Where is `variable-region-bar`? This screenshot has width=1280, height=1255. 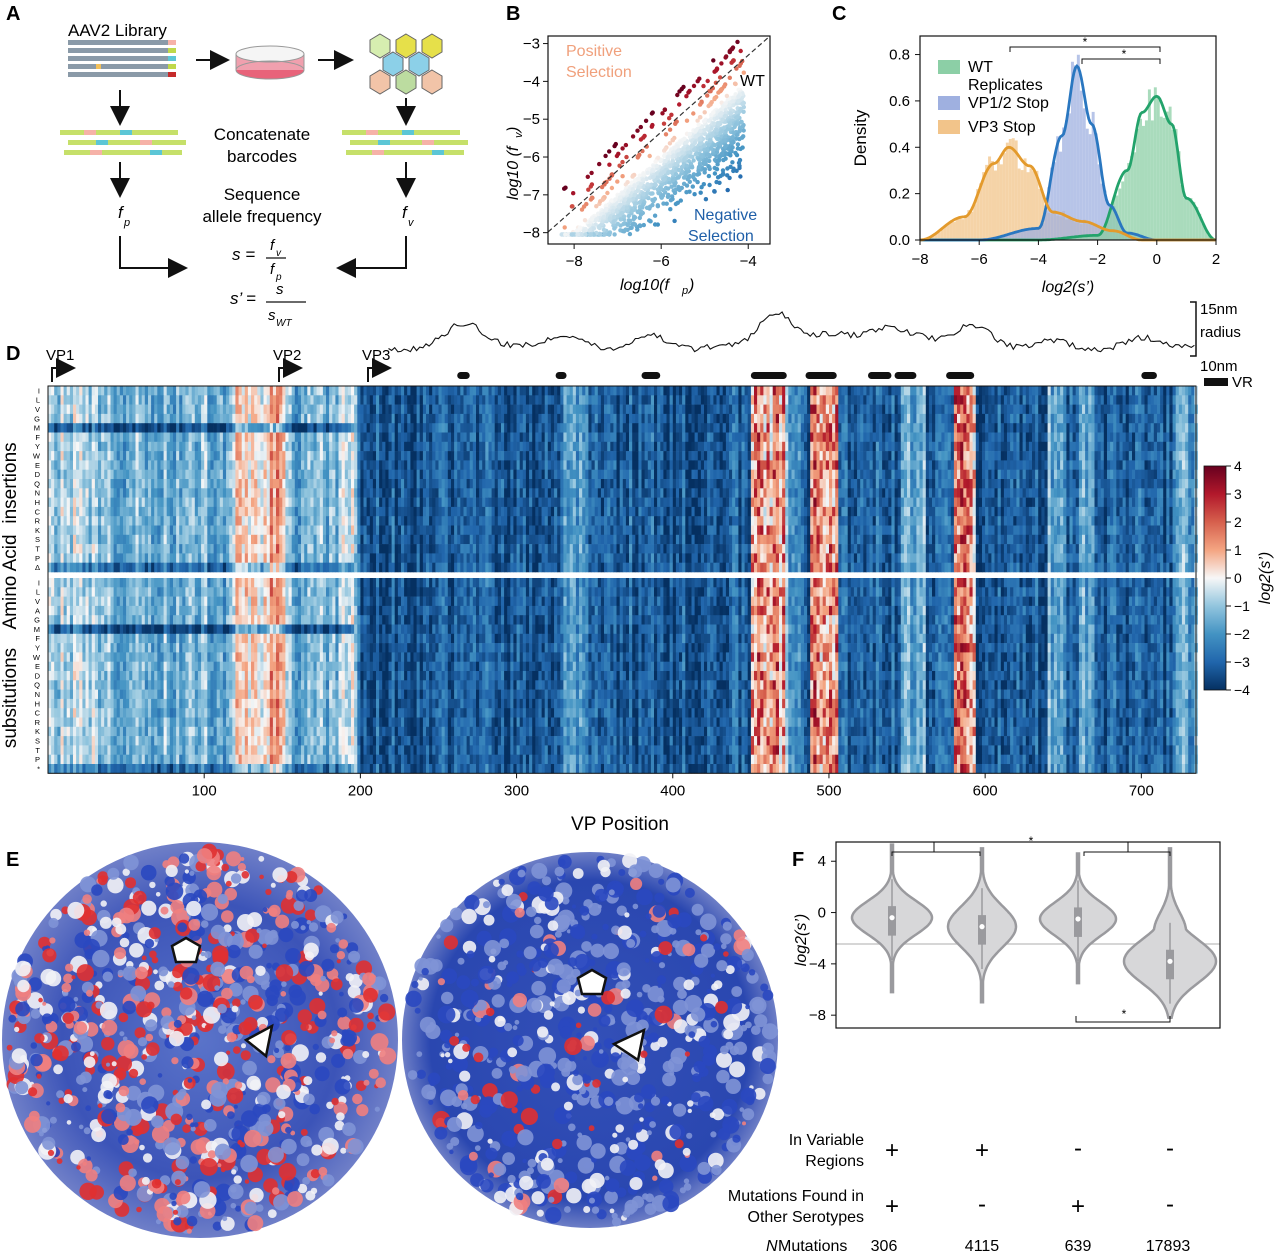
variable-region-bar is located at coordinates (960, 375).